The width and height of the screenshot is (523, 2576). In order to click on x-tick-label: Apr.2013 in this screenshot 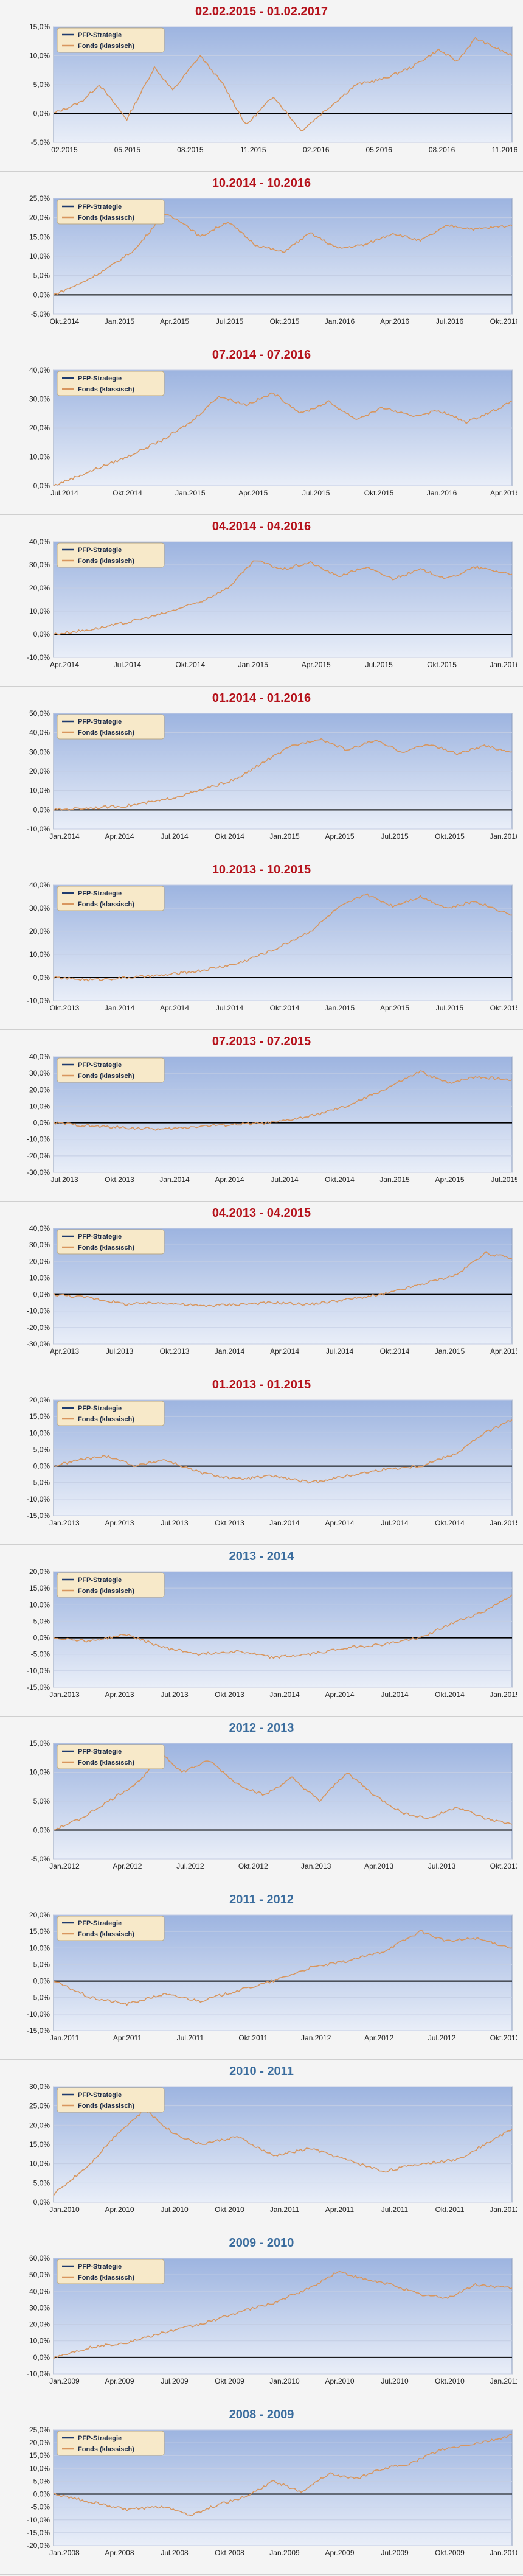, I will do `click(64, 1351)`.